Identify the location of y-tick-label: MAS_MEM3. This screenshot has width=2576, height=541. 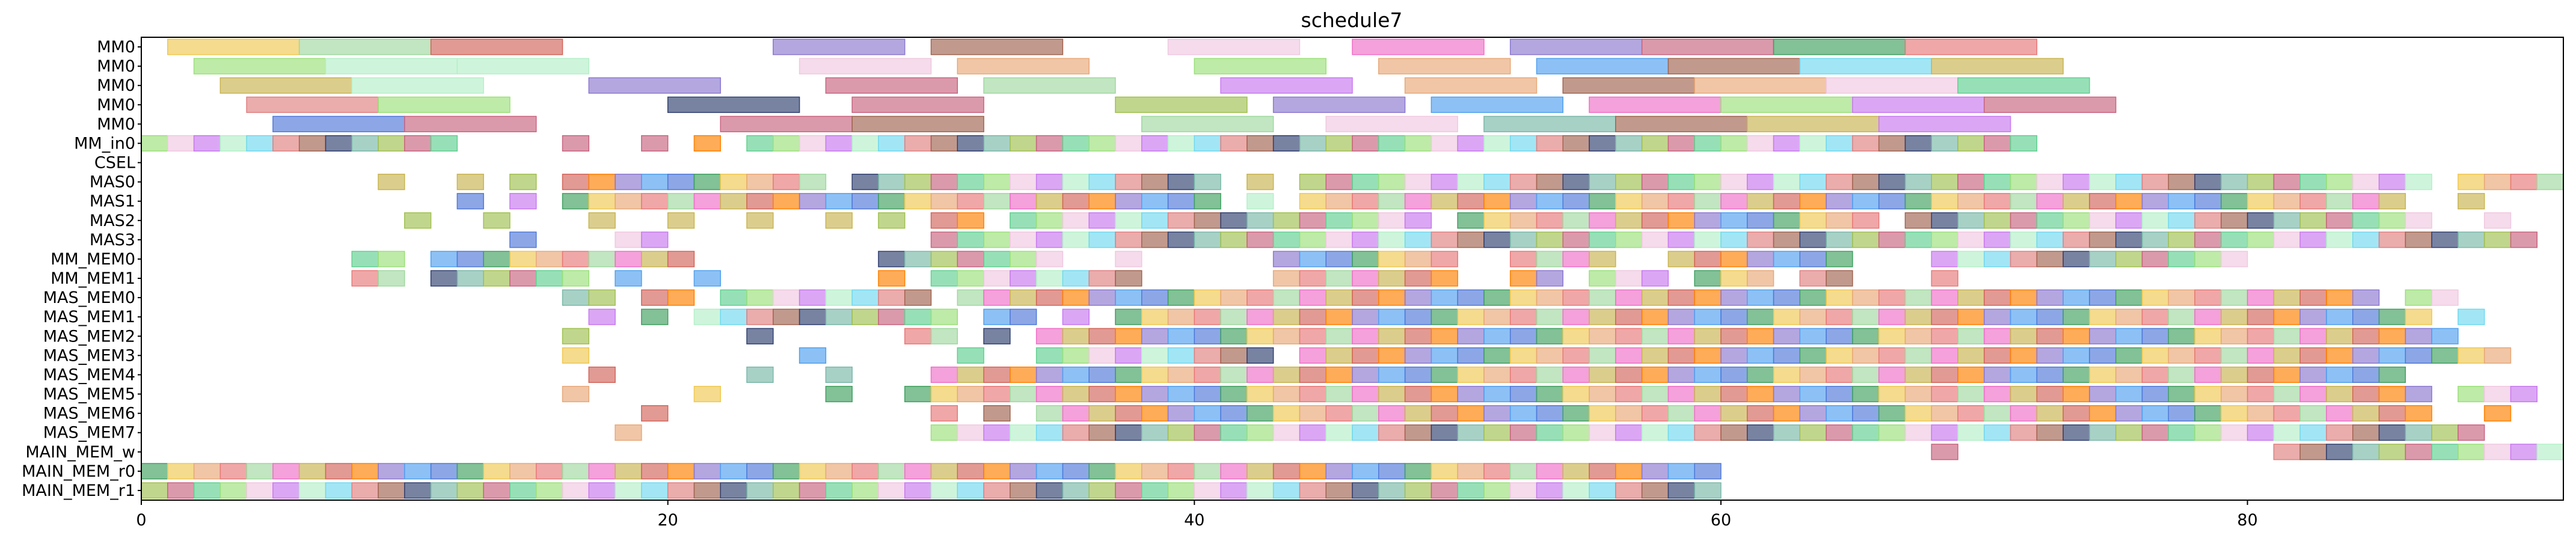
(89, 355).